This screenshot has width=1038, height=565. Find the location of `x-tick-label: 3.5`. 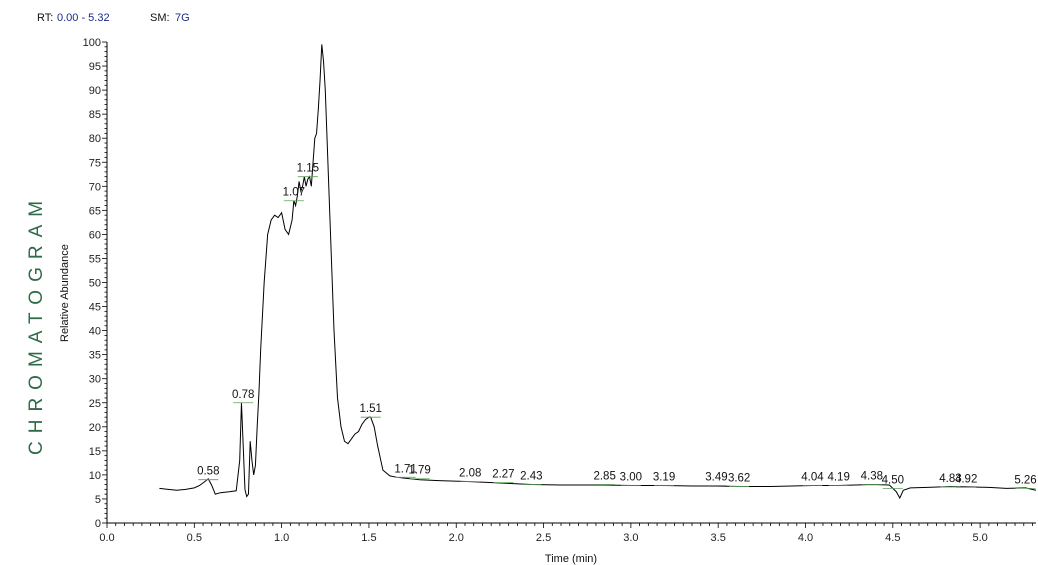

x-tick-label: 3.5 is located at coordinates (718, 538).